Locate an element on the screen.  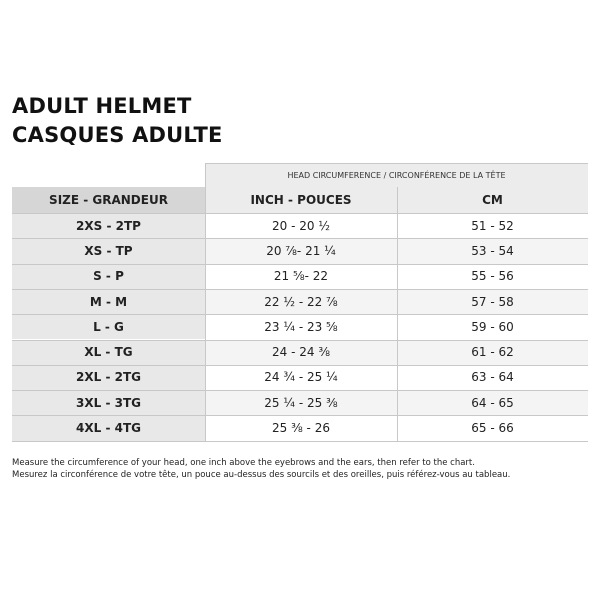
column-header: CM is located at coordinates (492, 200).